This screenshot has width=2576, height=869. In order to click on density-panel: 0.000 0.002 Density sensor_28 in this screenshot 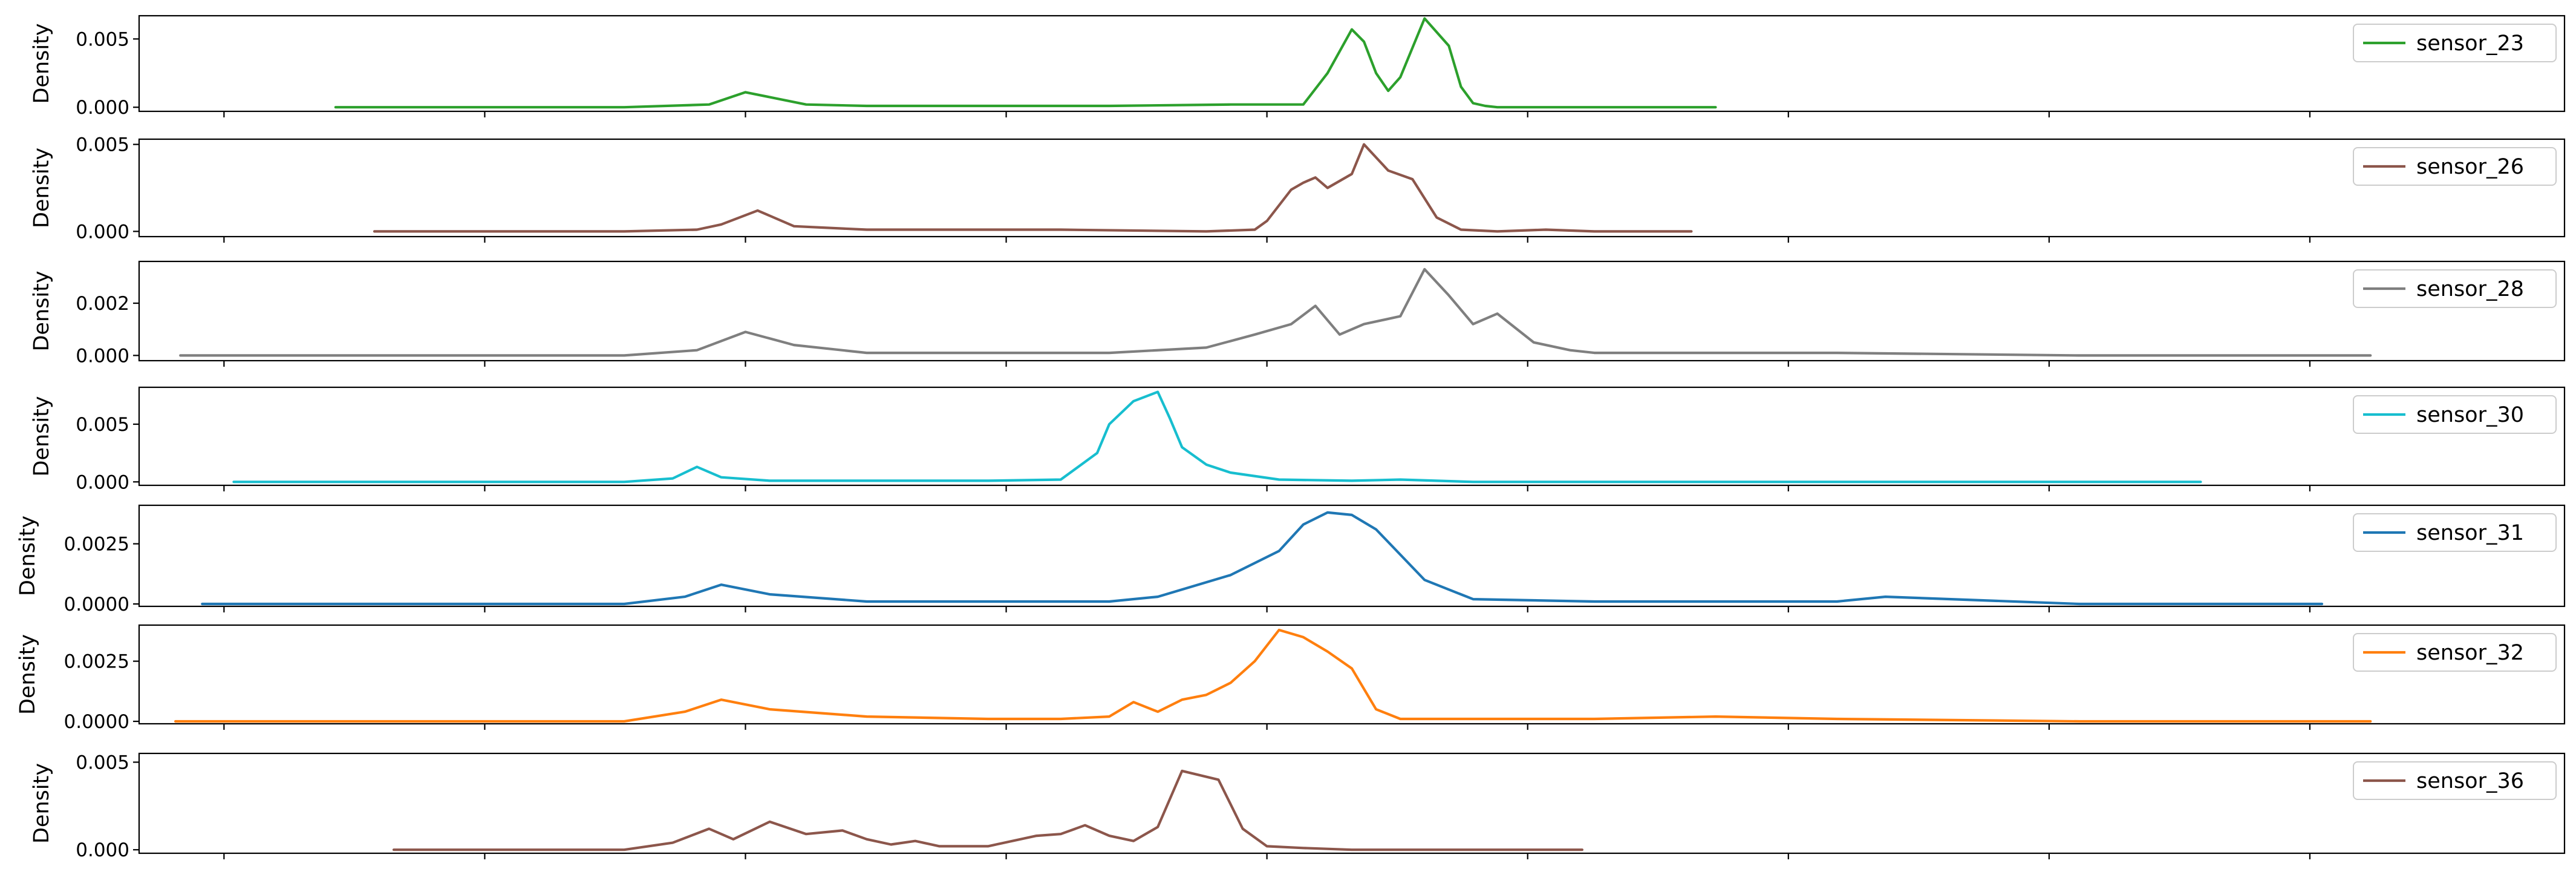, I will do `click(1298, 313)`.